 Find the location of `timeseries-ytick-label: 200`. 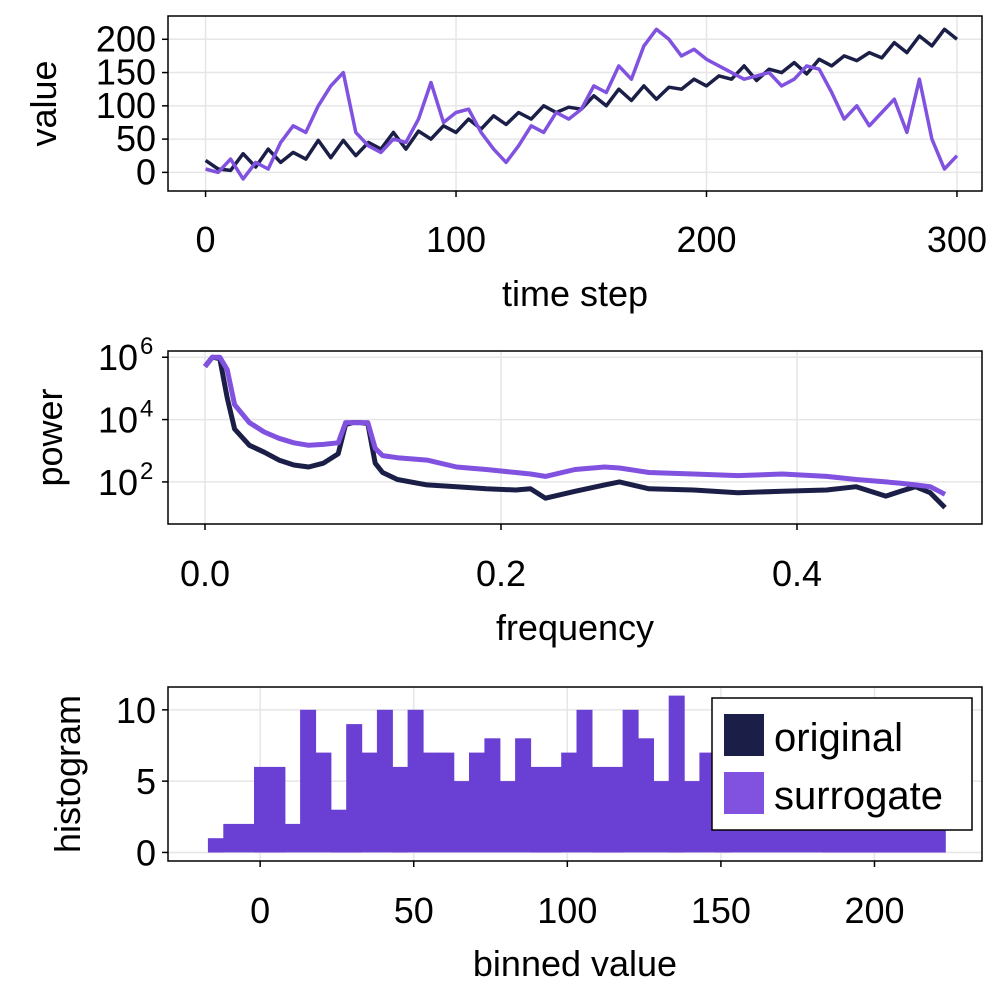

timeseries-ytick-label: 200 is located at coordinates (126, 38).